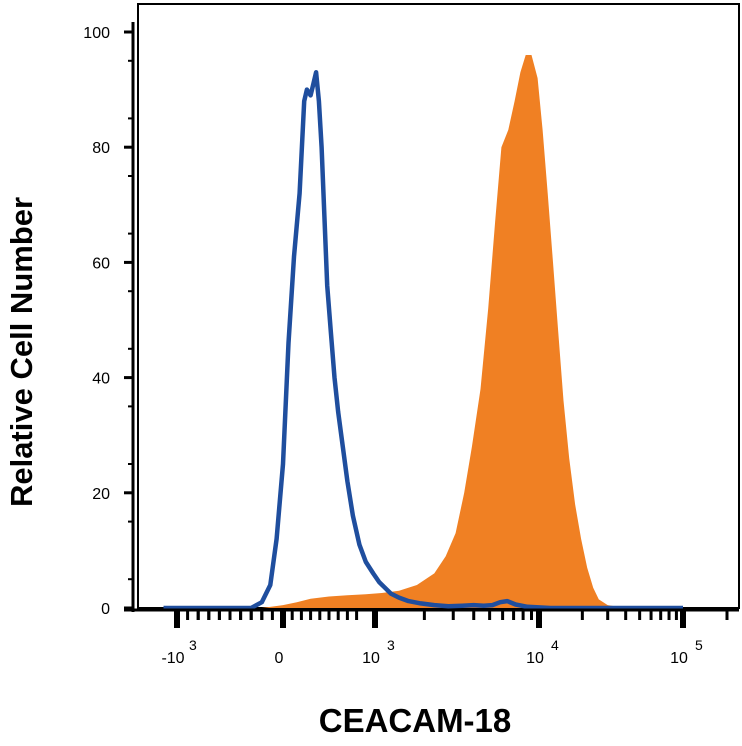 The width and height of the screenshot is (742, 746). I want to click on y-tick-label: 60, so click(101, 263).